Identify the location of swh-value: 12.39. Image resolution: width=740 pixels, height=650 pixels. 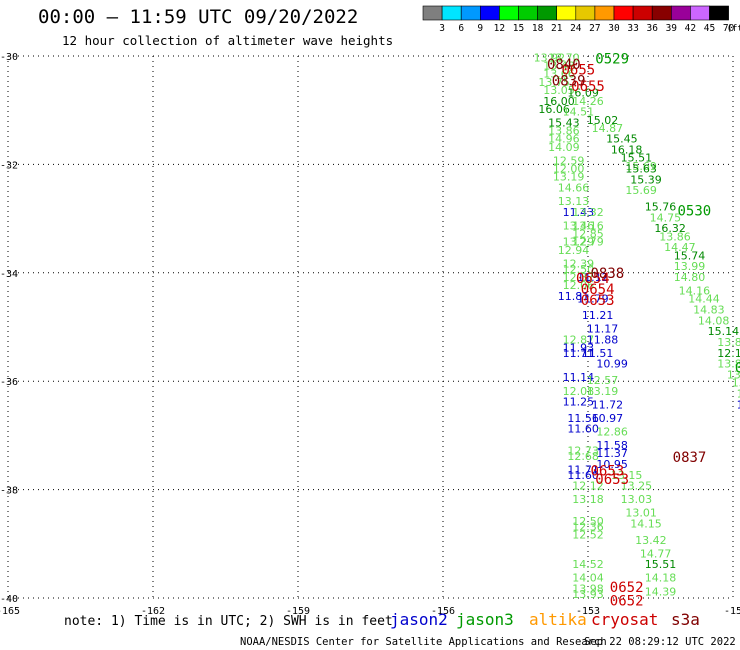
(579, 263).